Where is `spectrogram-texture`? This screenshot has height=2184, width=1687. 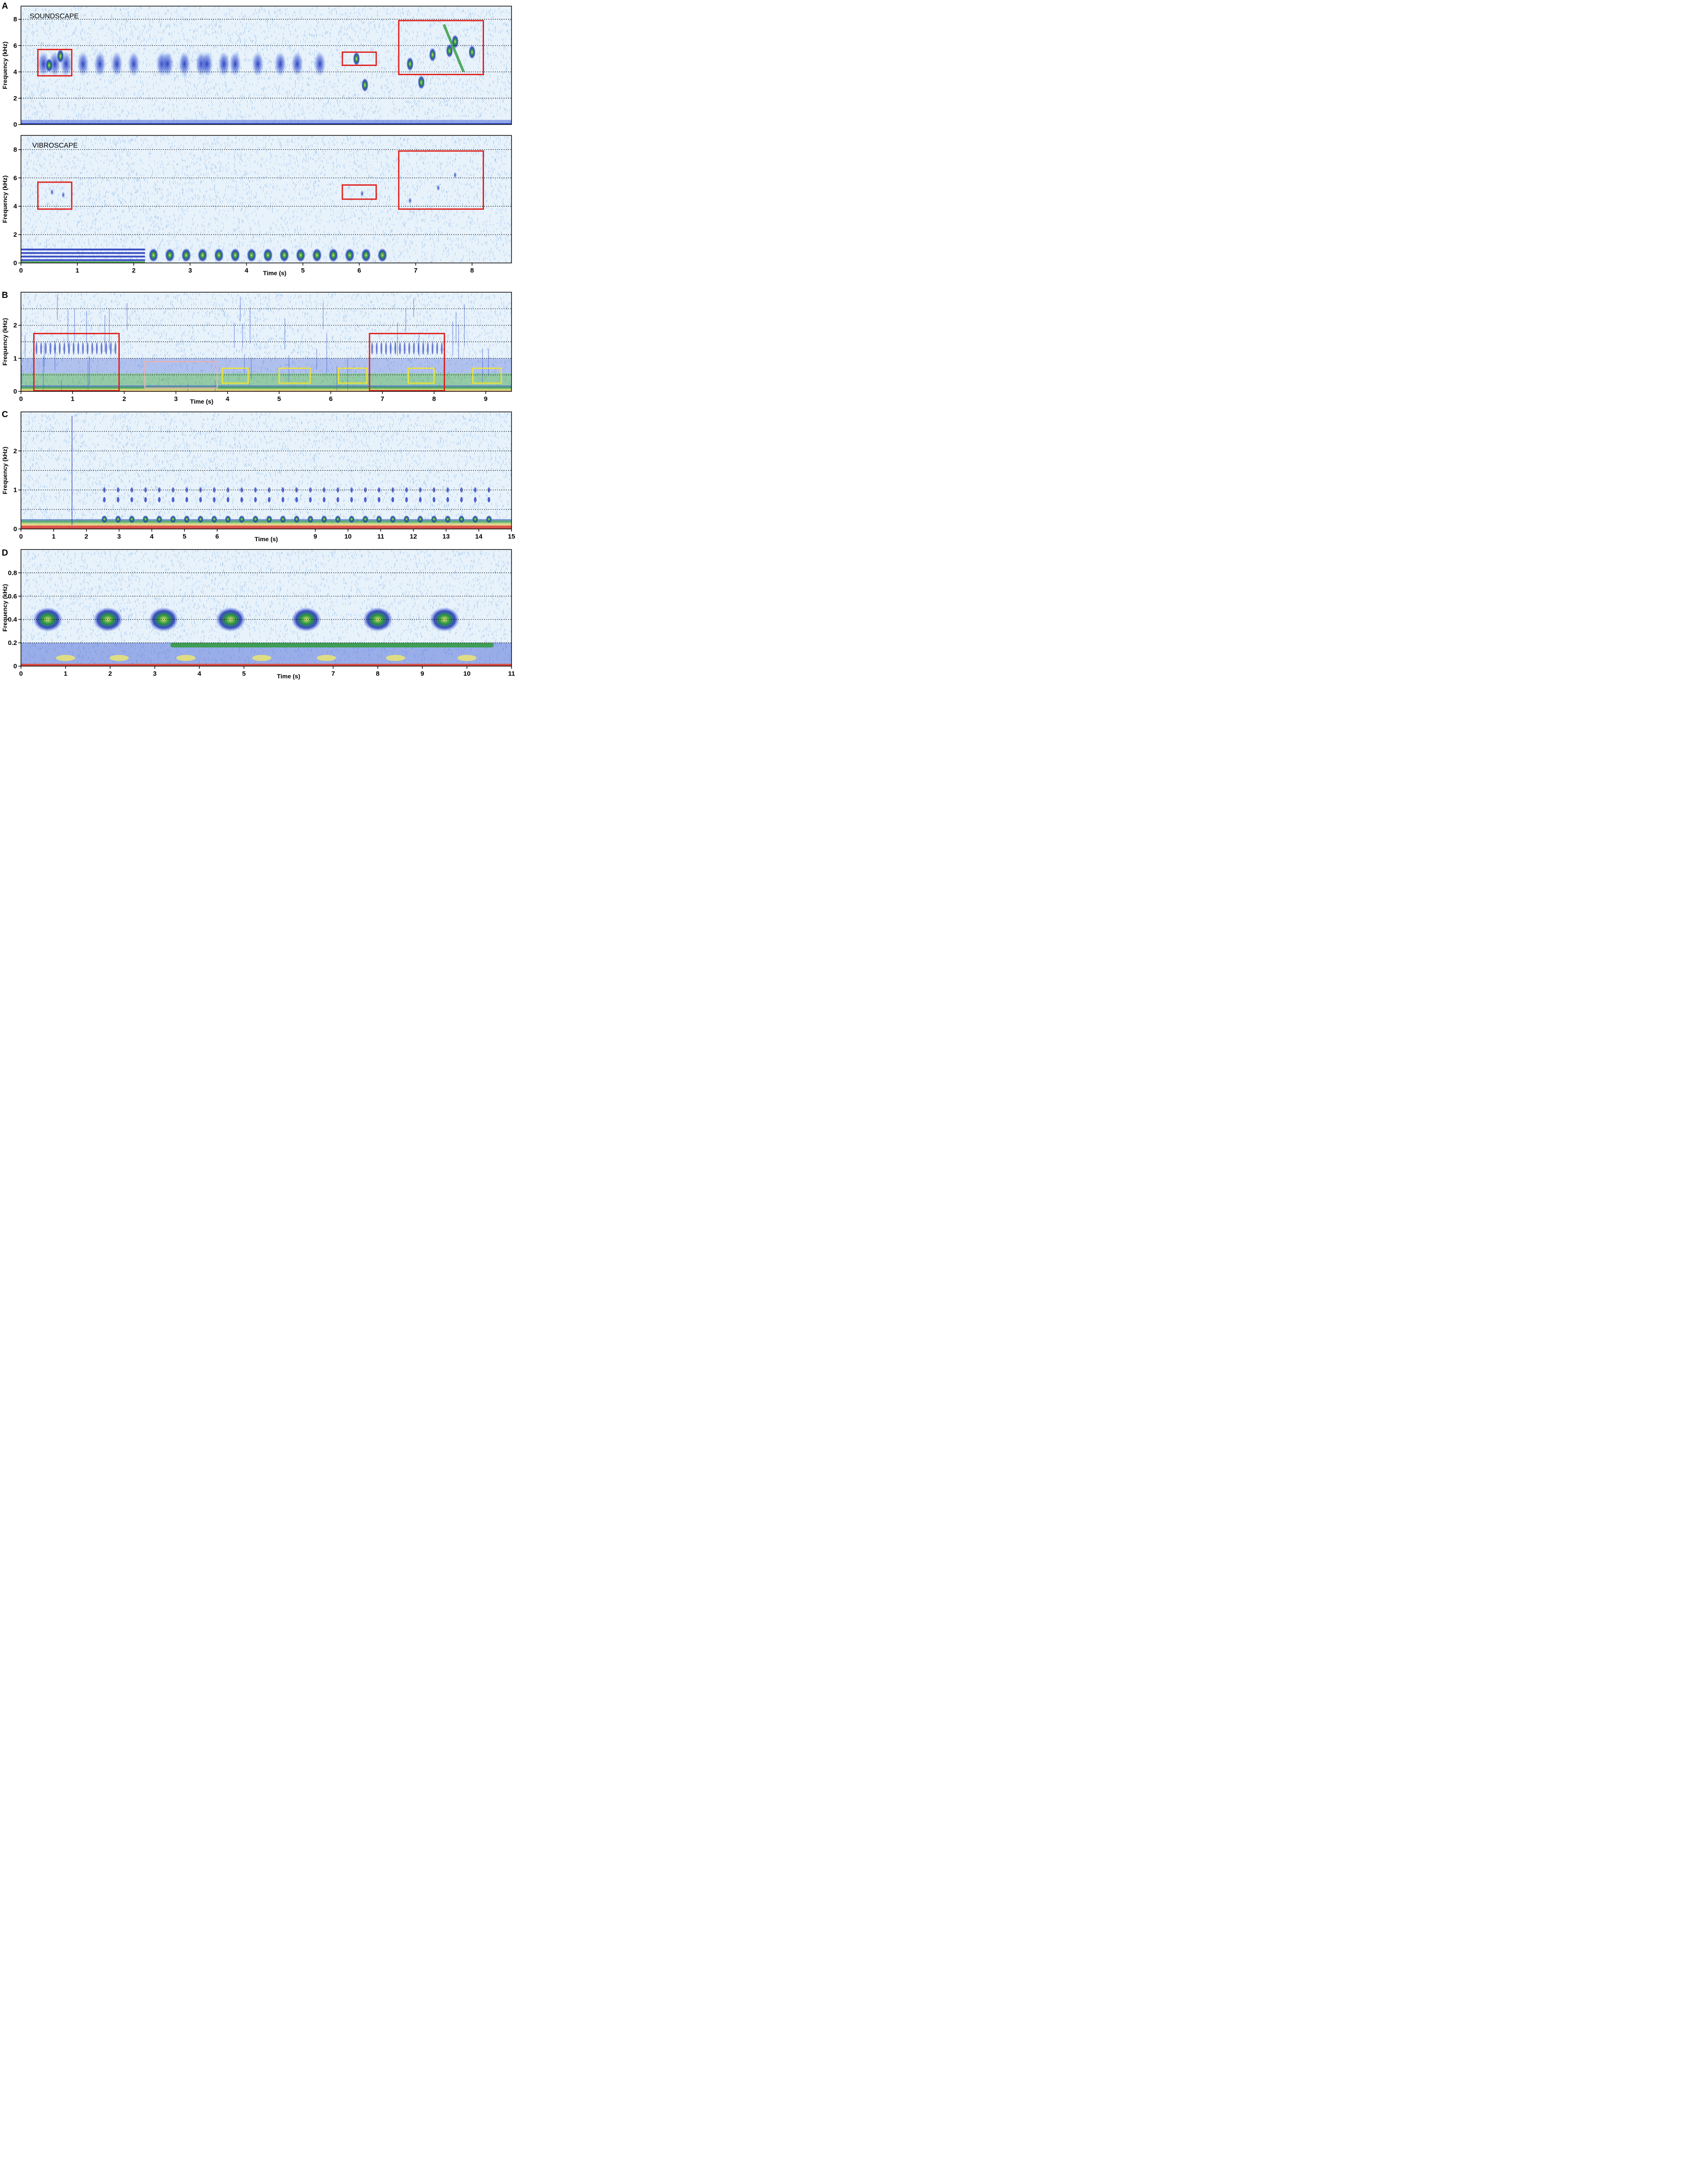 spectrogram-texture is located at coordinates (266, 199).